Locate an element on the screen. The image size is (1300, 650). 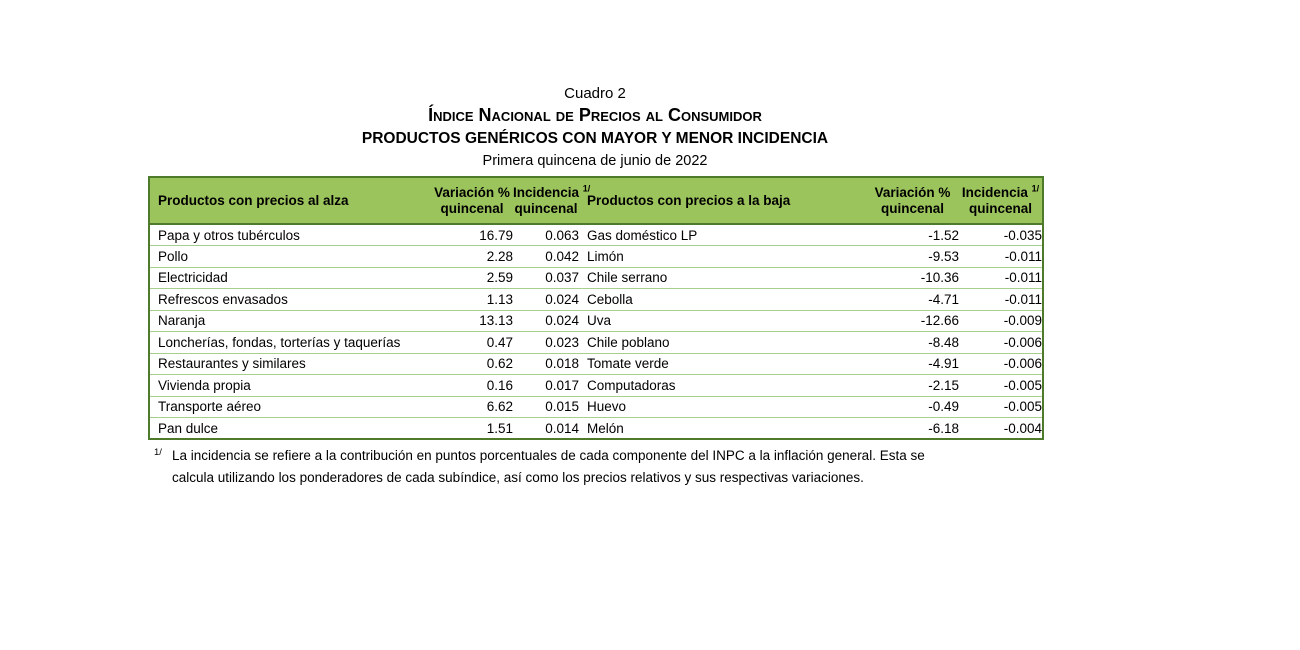
variation-baja-cell: -6.18 is located at coordinates (943, 428).